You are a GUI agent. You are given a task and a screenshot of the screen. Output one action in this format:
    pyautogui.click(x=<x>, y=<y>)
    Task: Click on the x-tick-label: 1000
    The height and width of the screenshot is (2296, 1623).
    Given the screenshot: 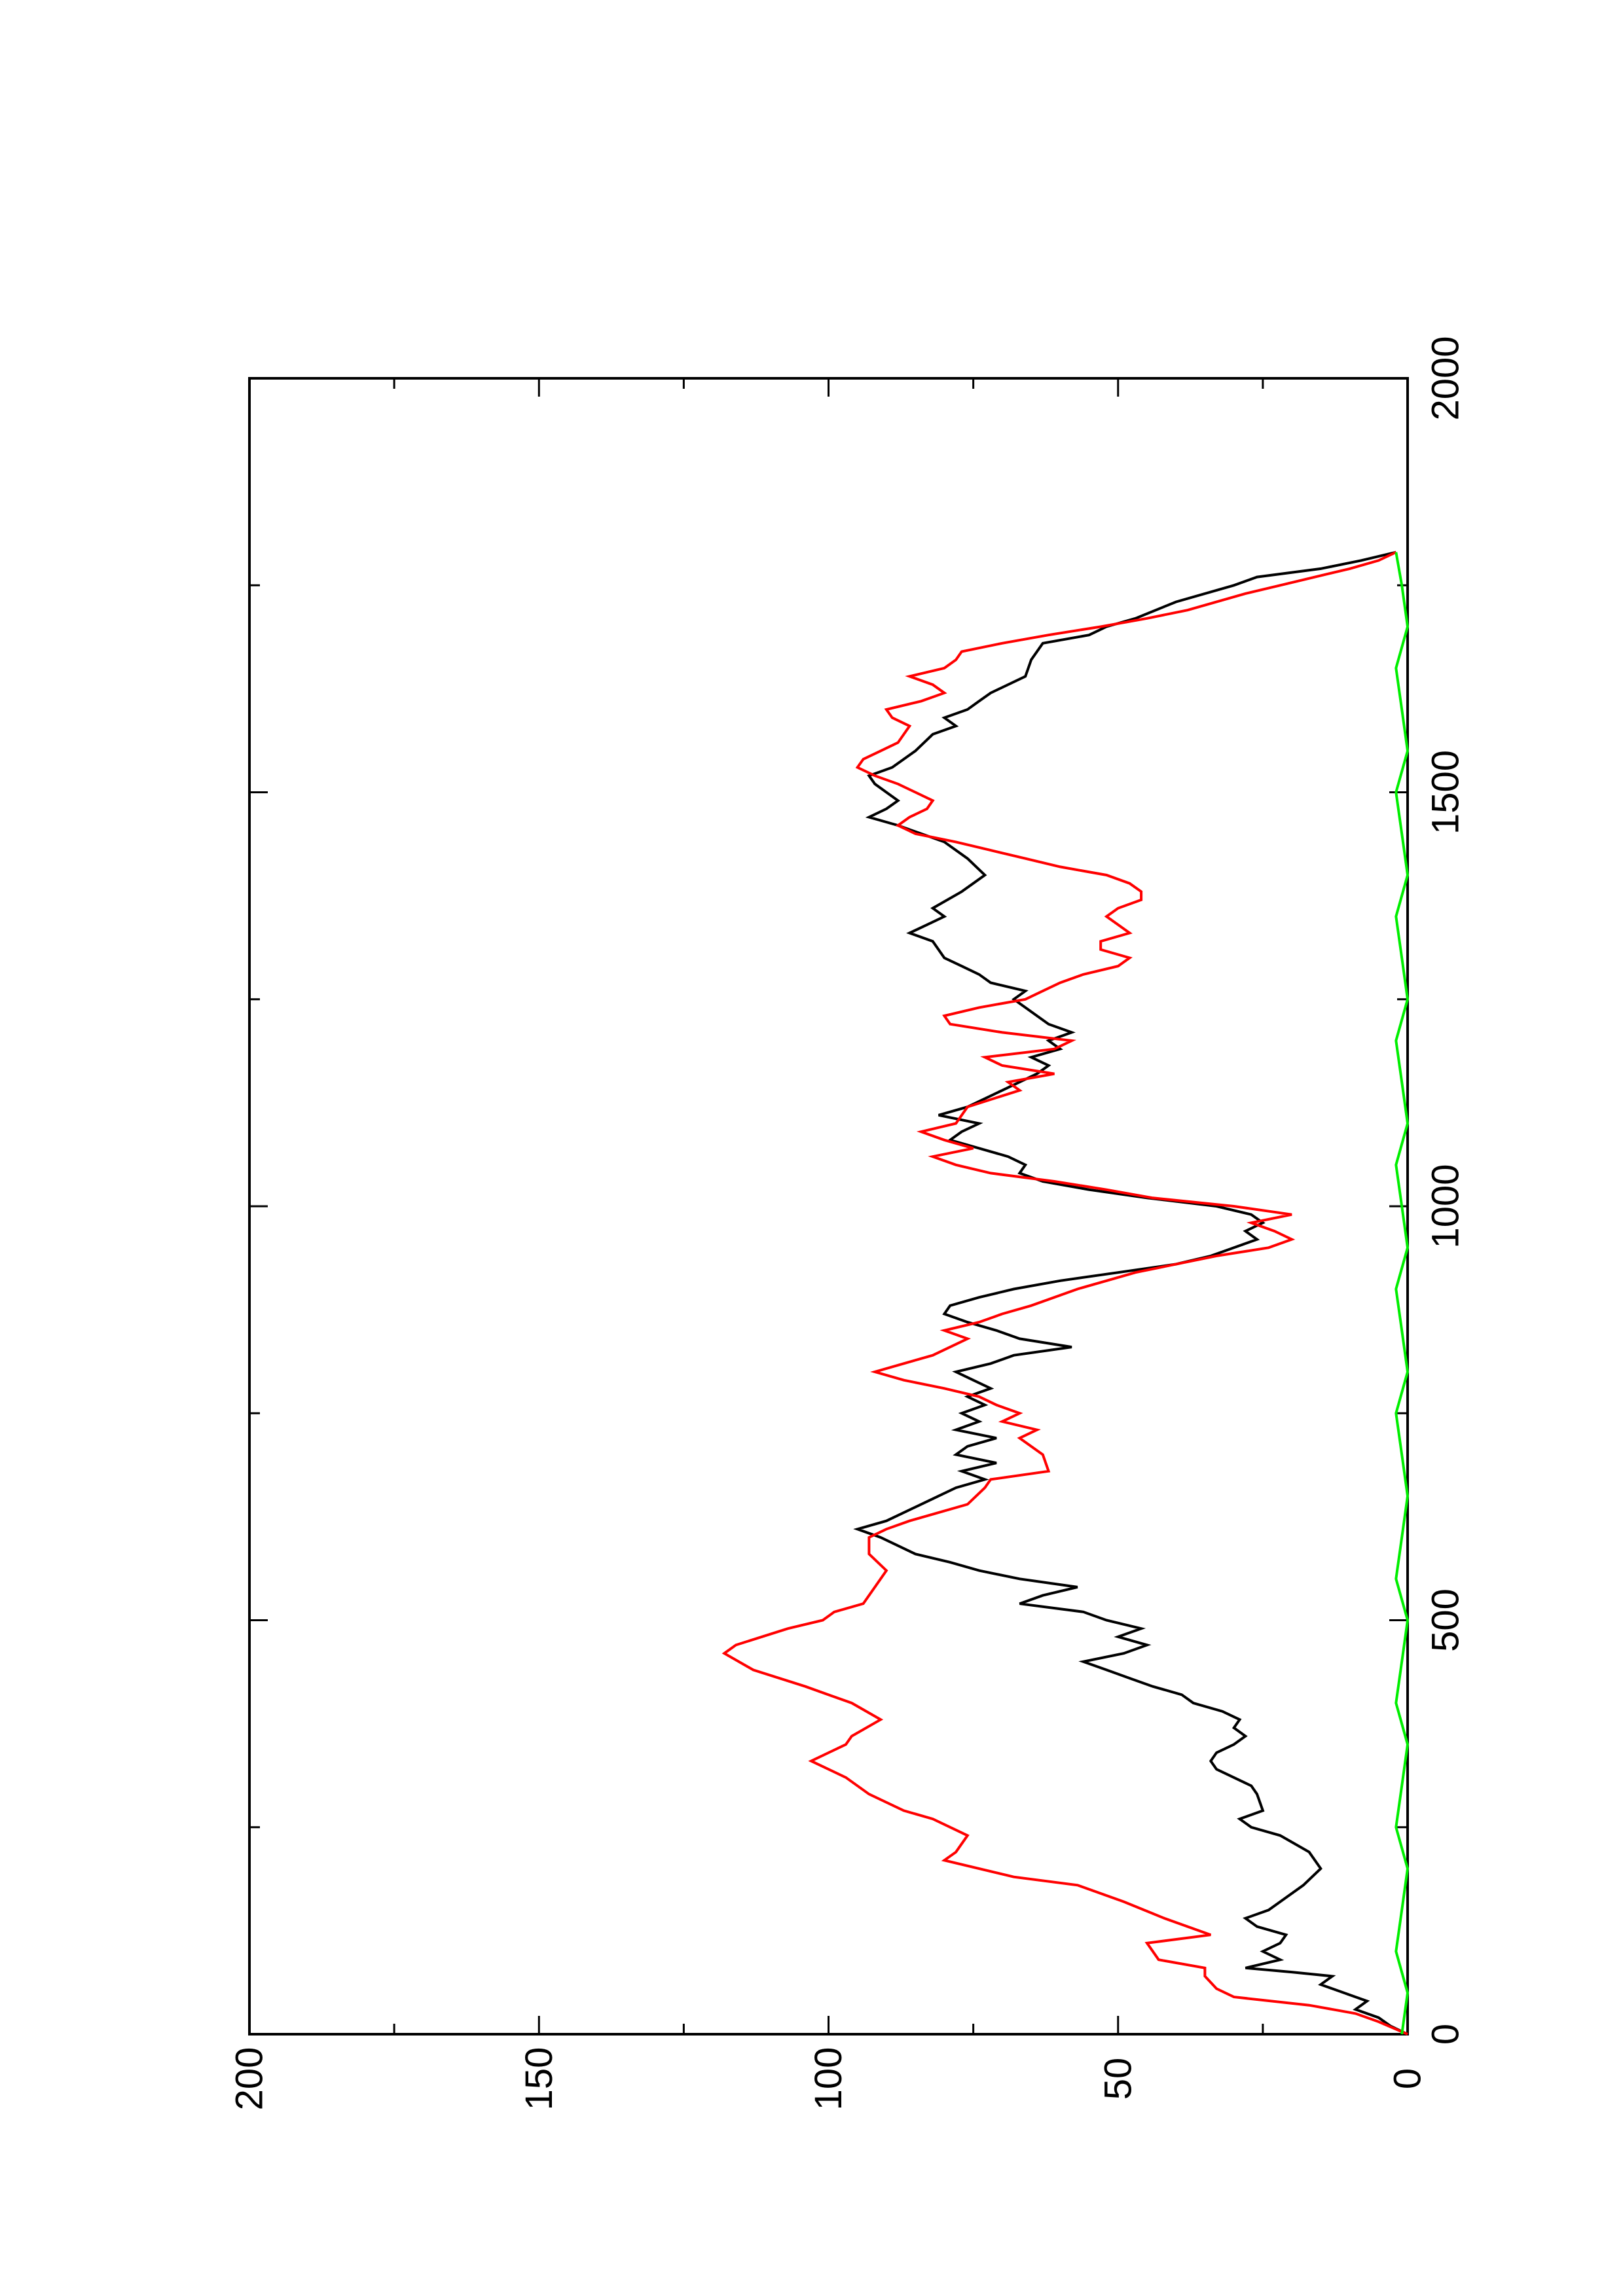 What is the action you would take?
    pyautogui.click(x=1446, y=1206)
    